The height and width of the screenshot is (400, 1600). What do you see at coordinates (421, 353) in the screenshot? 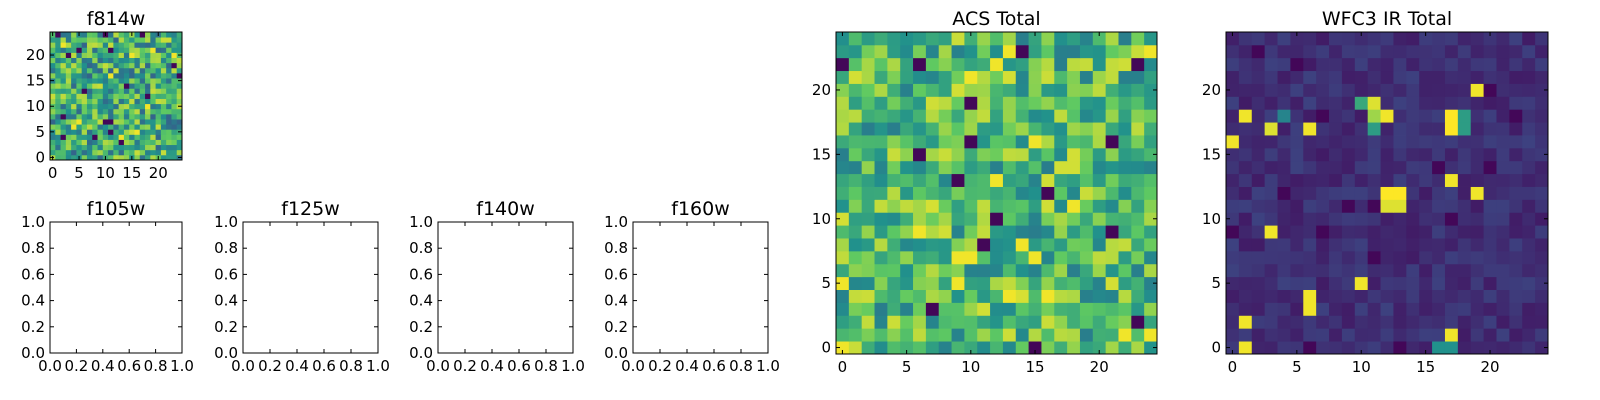
I see `y-tick-label: 0.0` at bounding box center [421, 353].